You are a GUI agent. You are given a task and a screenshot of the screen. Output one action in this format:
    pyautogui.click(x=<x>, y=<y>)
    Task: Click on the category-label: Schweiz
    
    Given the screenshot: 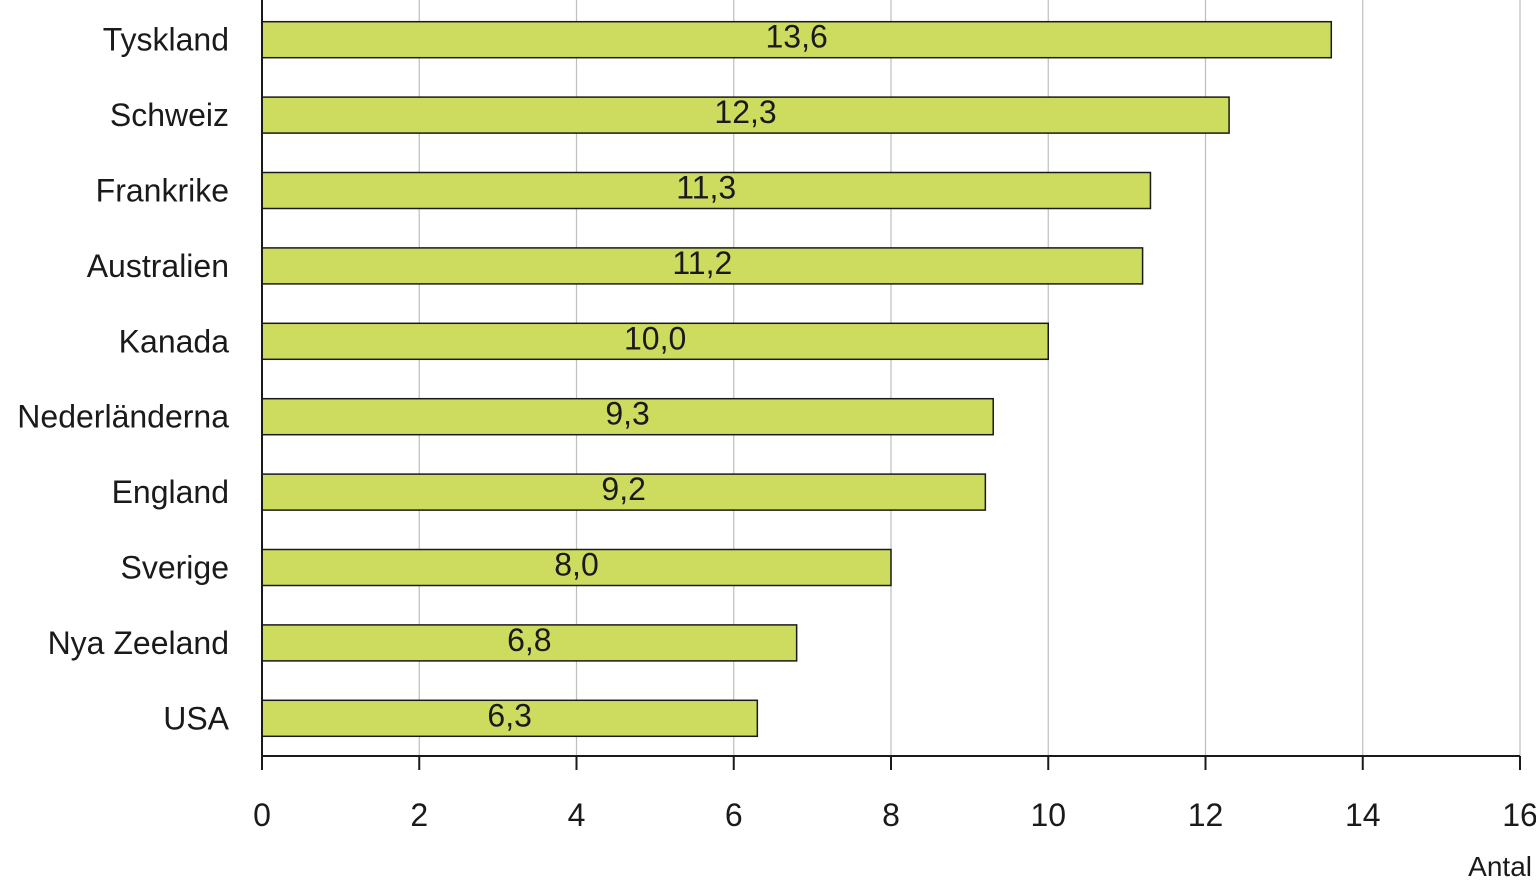 What is the action you would take?
    pyautogui.click(x=169, y=115)
    